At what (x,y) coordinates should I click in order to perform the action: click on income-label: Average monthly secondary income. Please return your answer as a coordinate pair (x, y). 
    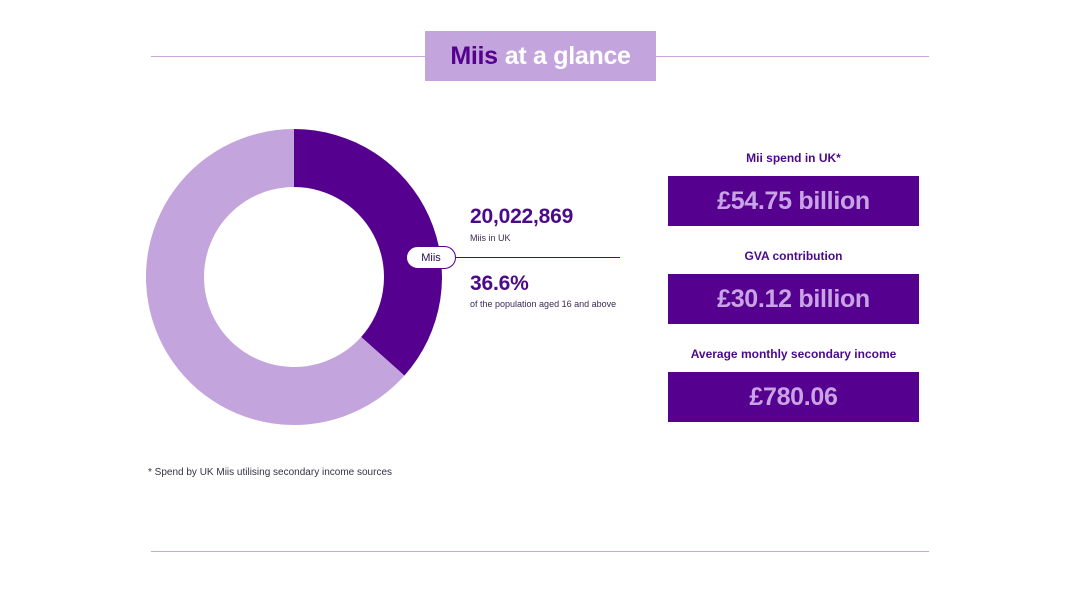
    Looking at the image, I should click on (793, 354).